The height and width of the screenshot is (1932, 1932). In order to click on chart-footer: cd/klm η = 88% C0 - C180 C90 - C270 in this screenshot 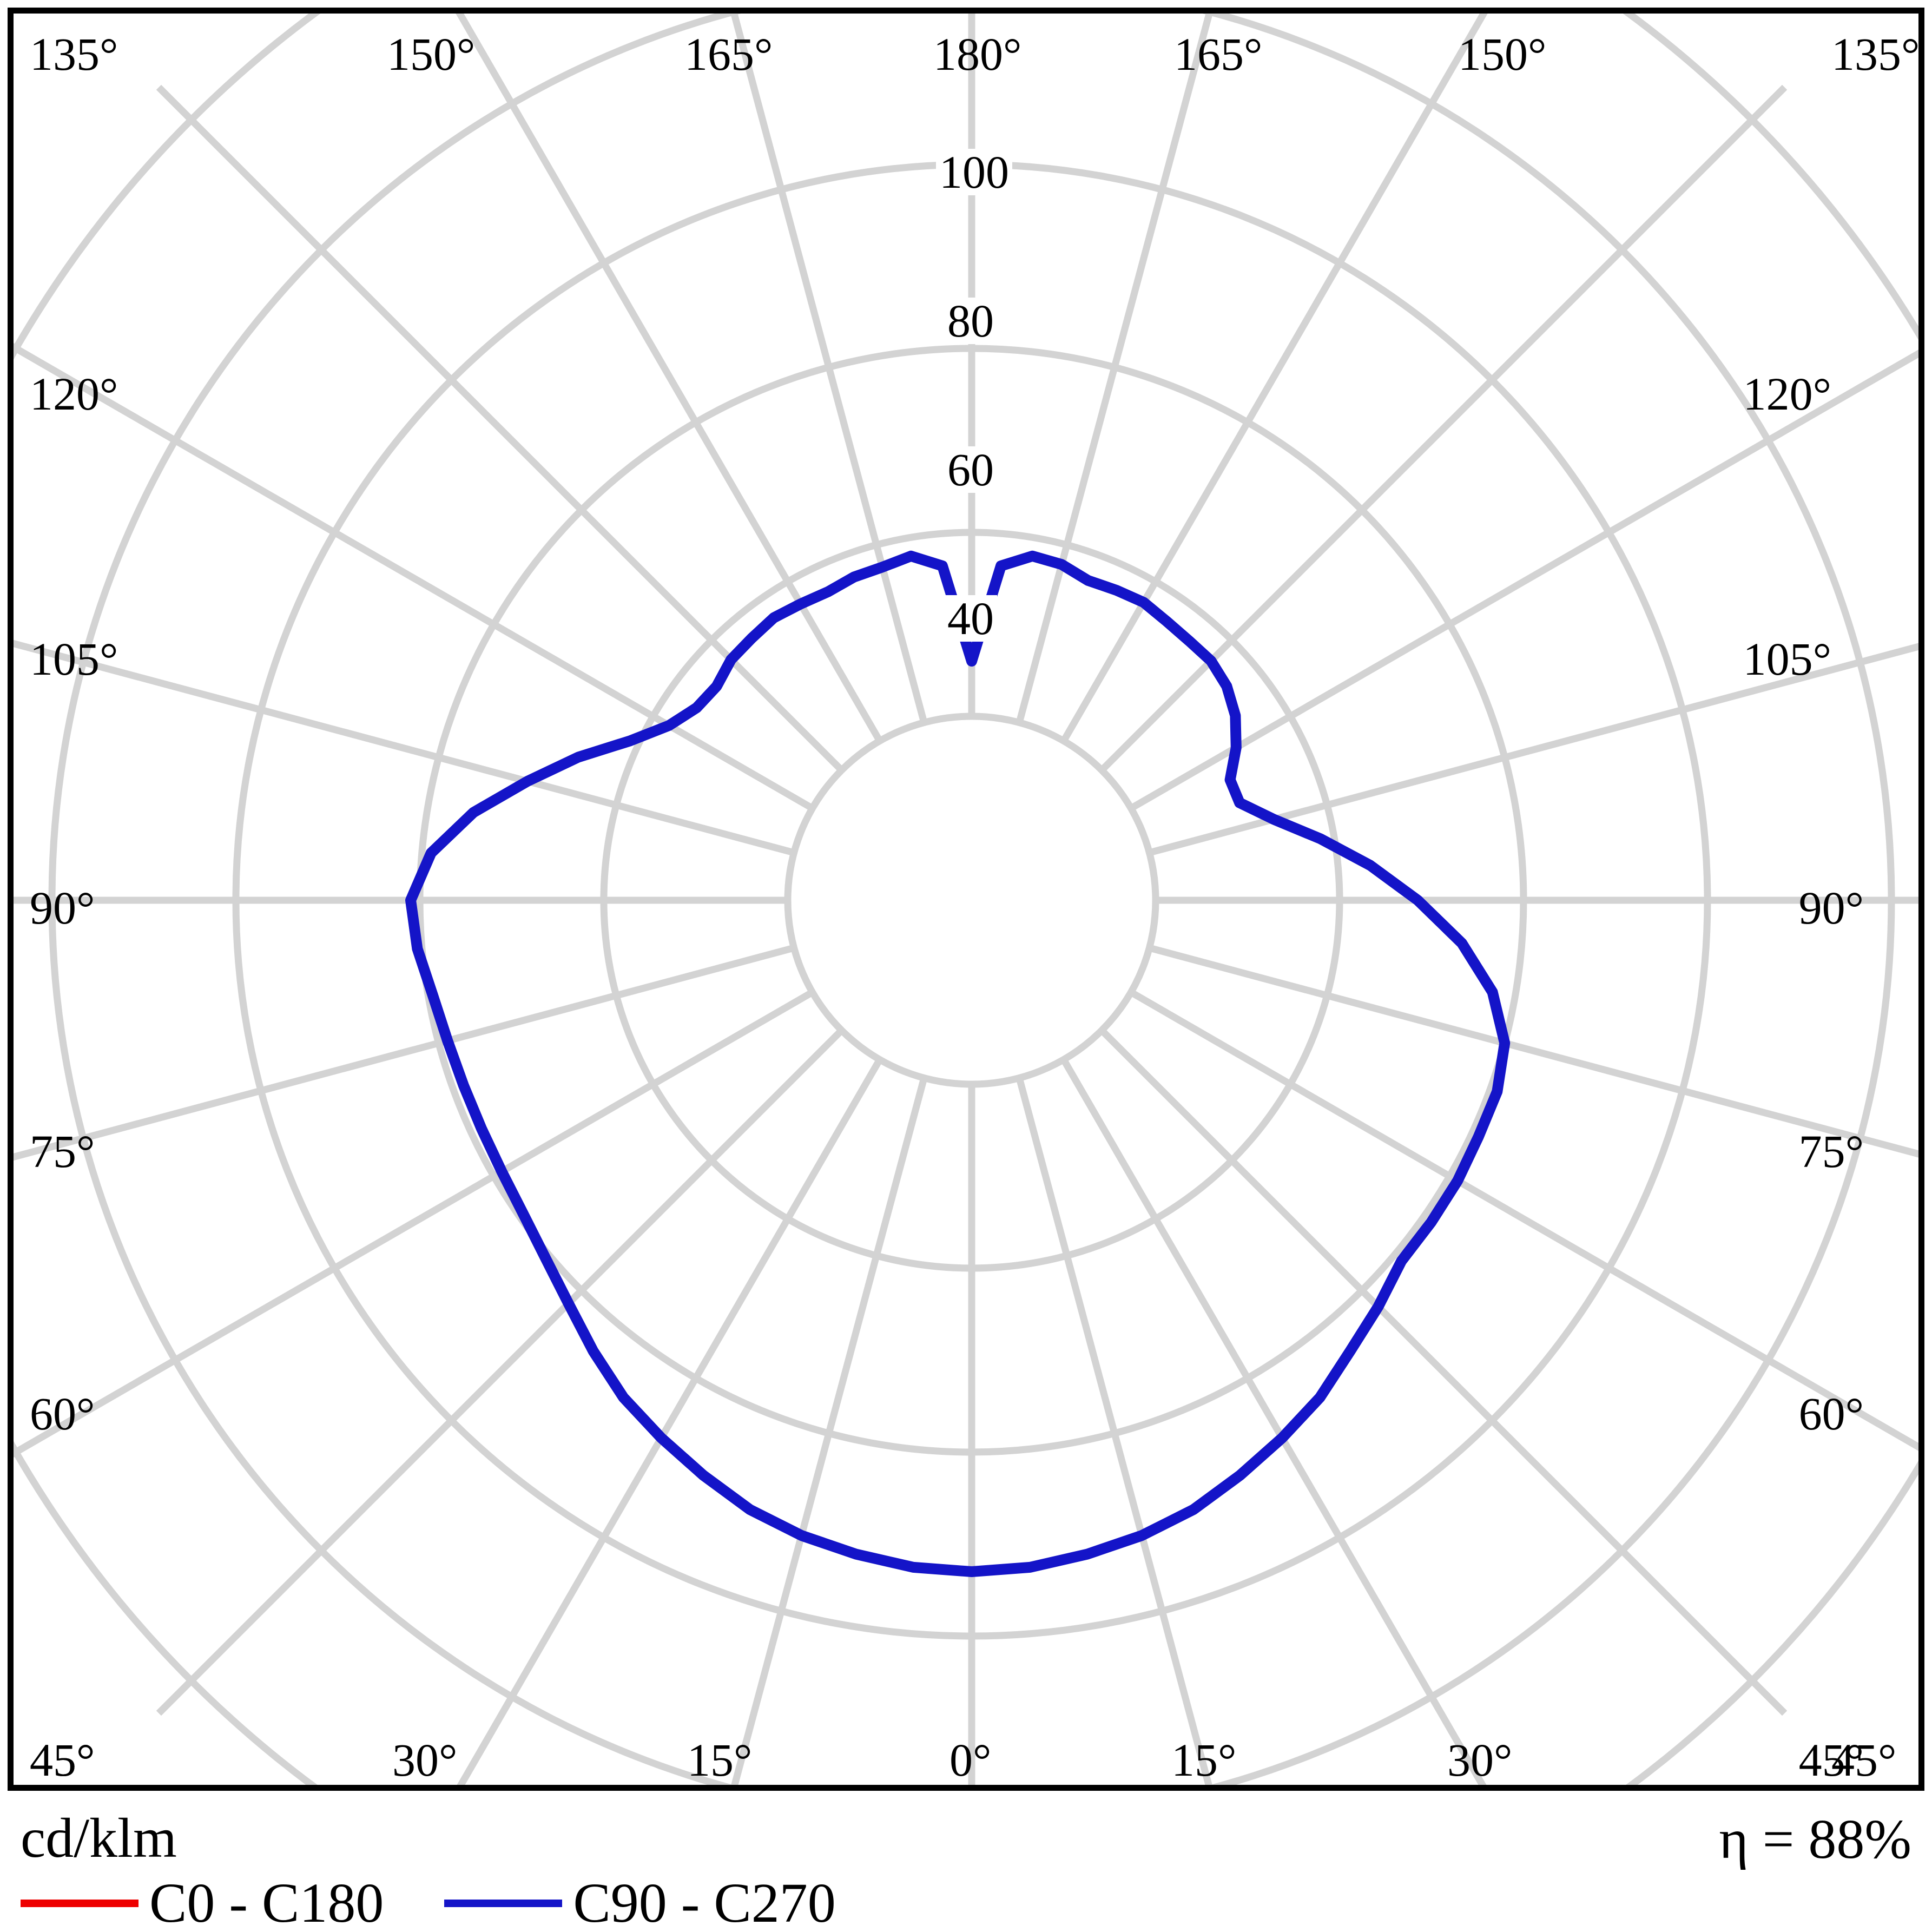, I will do `click(966, 1863)`.